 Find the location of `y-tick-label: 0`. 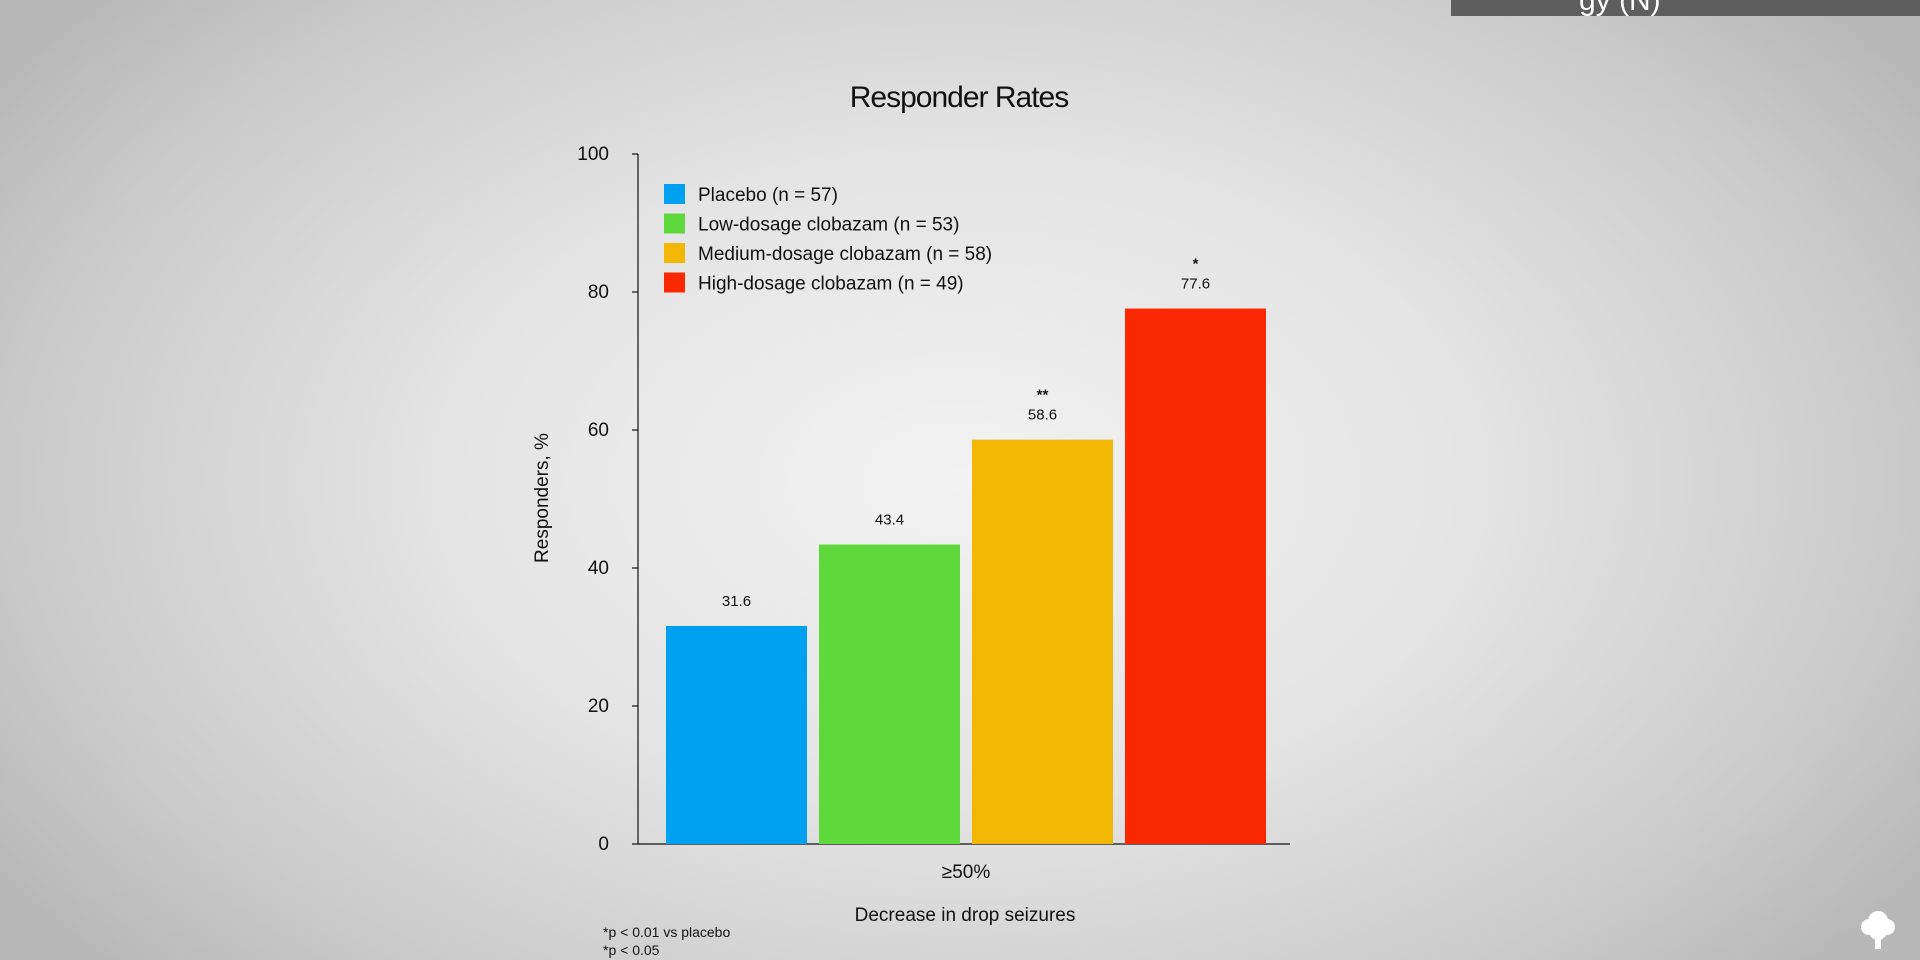

y-tick-label: 0 is located at coordinates (603, 844).